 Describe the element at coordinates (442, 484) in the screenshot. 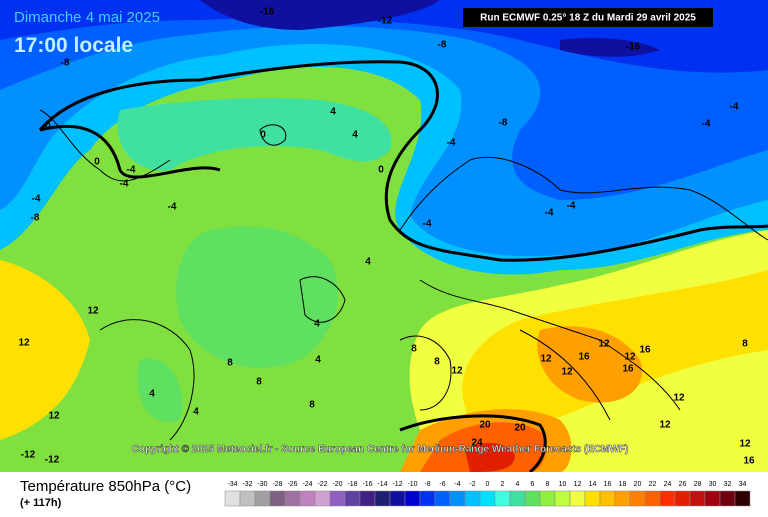

I see `scale-label: -6` at that location.